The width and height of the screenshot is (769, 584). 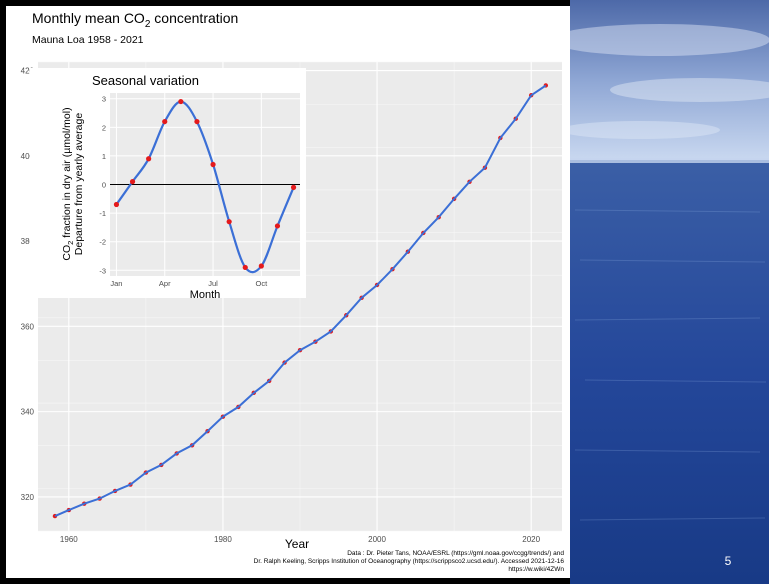 I want to click on inset-y-tick-label: -3, so click(x=102, y=270).